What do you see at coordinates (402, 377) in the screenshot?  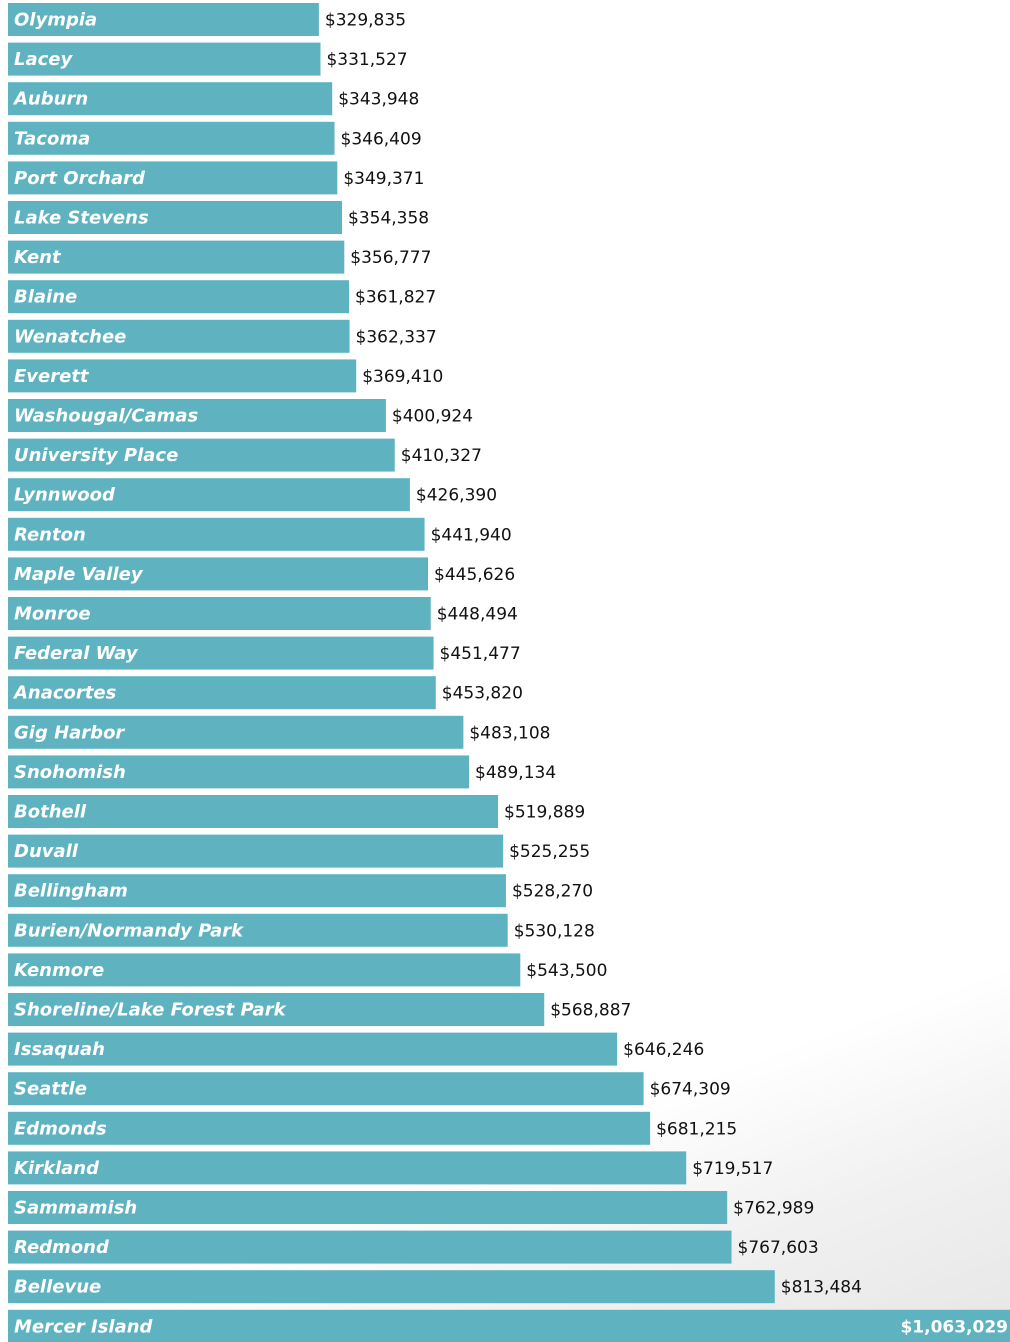 I see `value-label: $369,410` at bounding box center [402, 377].